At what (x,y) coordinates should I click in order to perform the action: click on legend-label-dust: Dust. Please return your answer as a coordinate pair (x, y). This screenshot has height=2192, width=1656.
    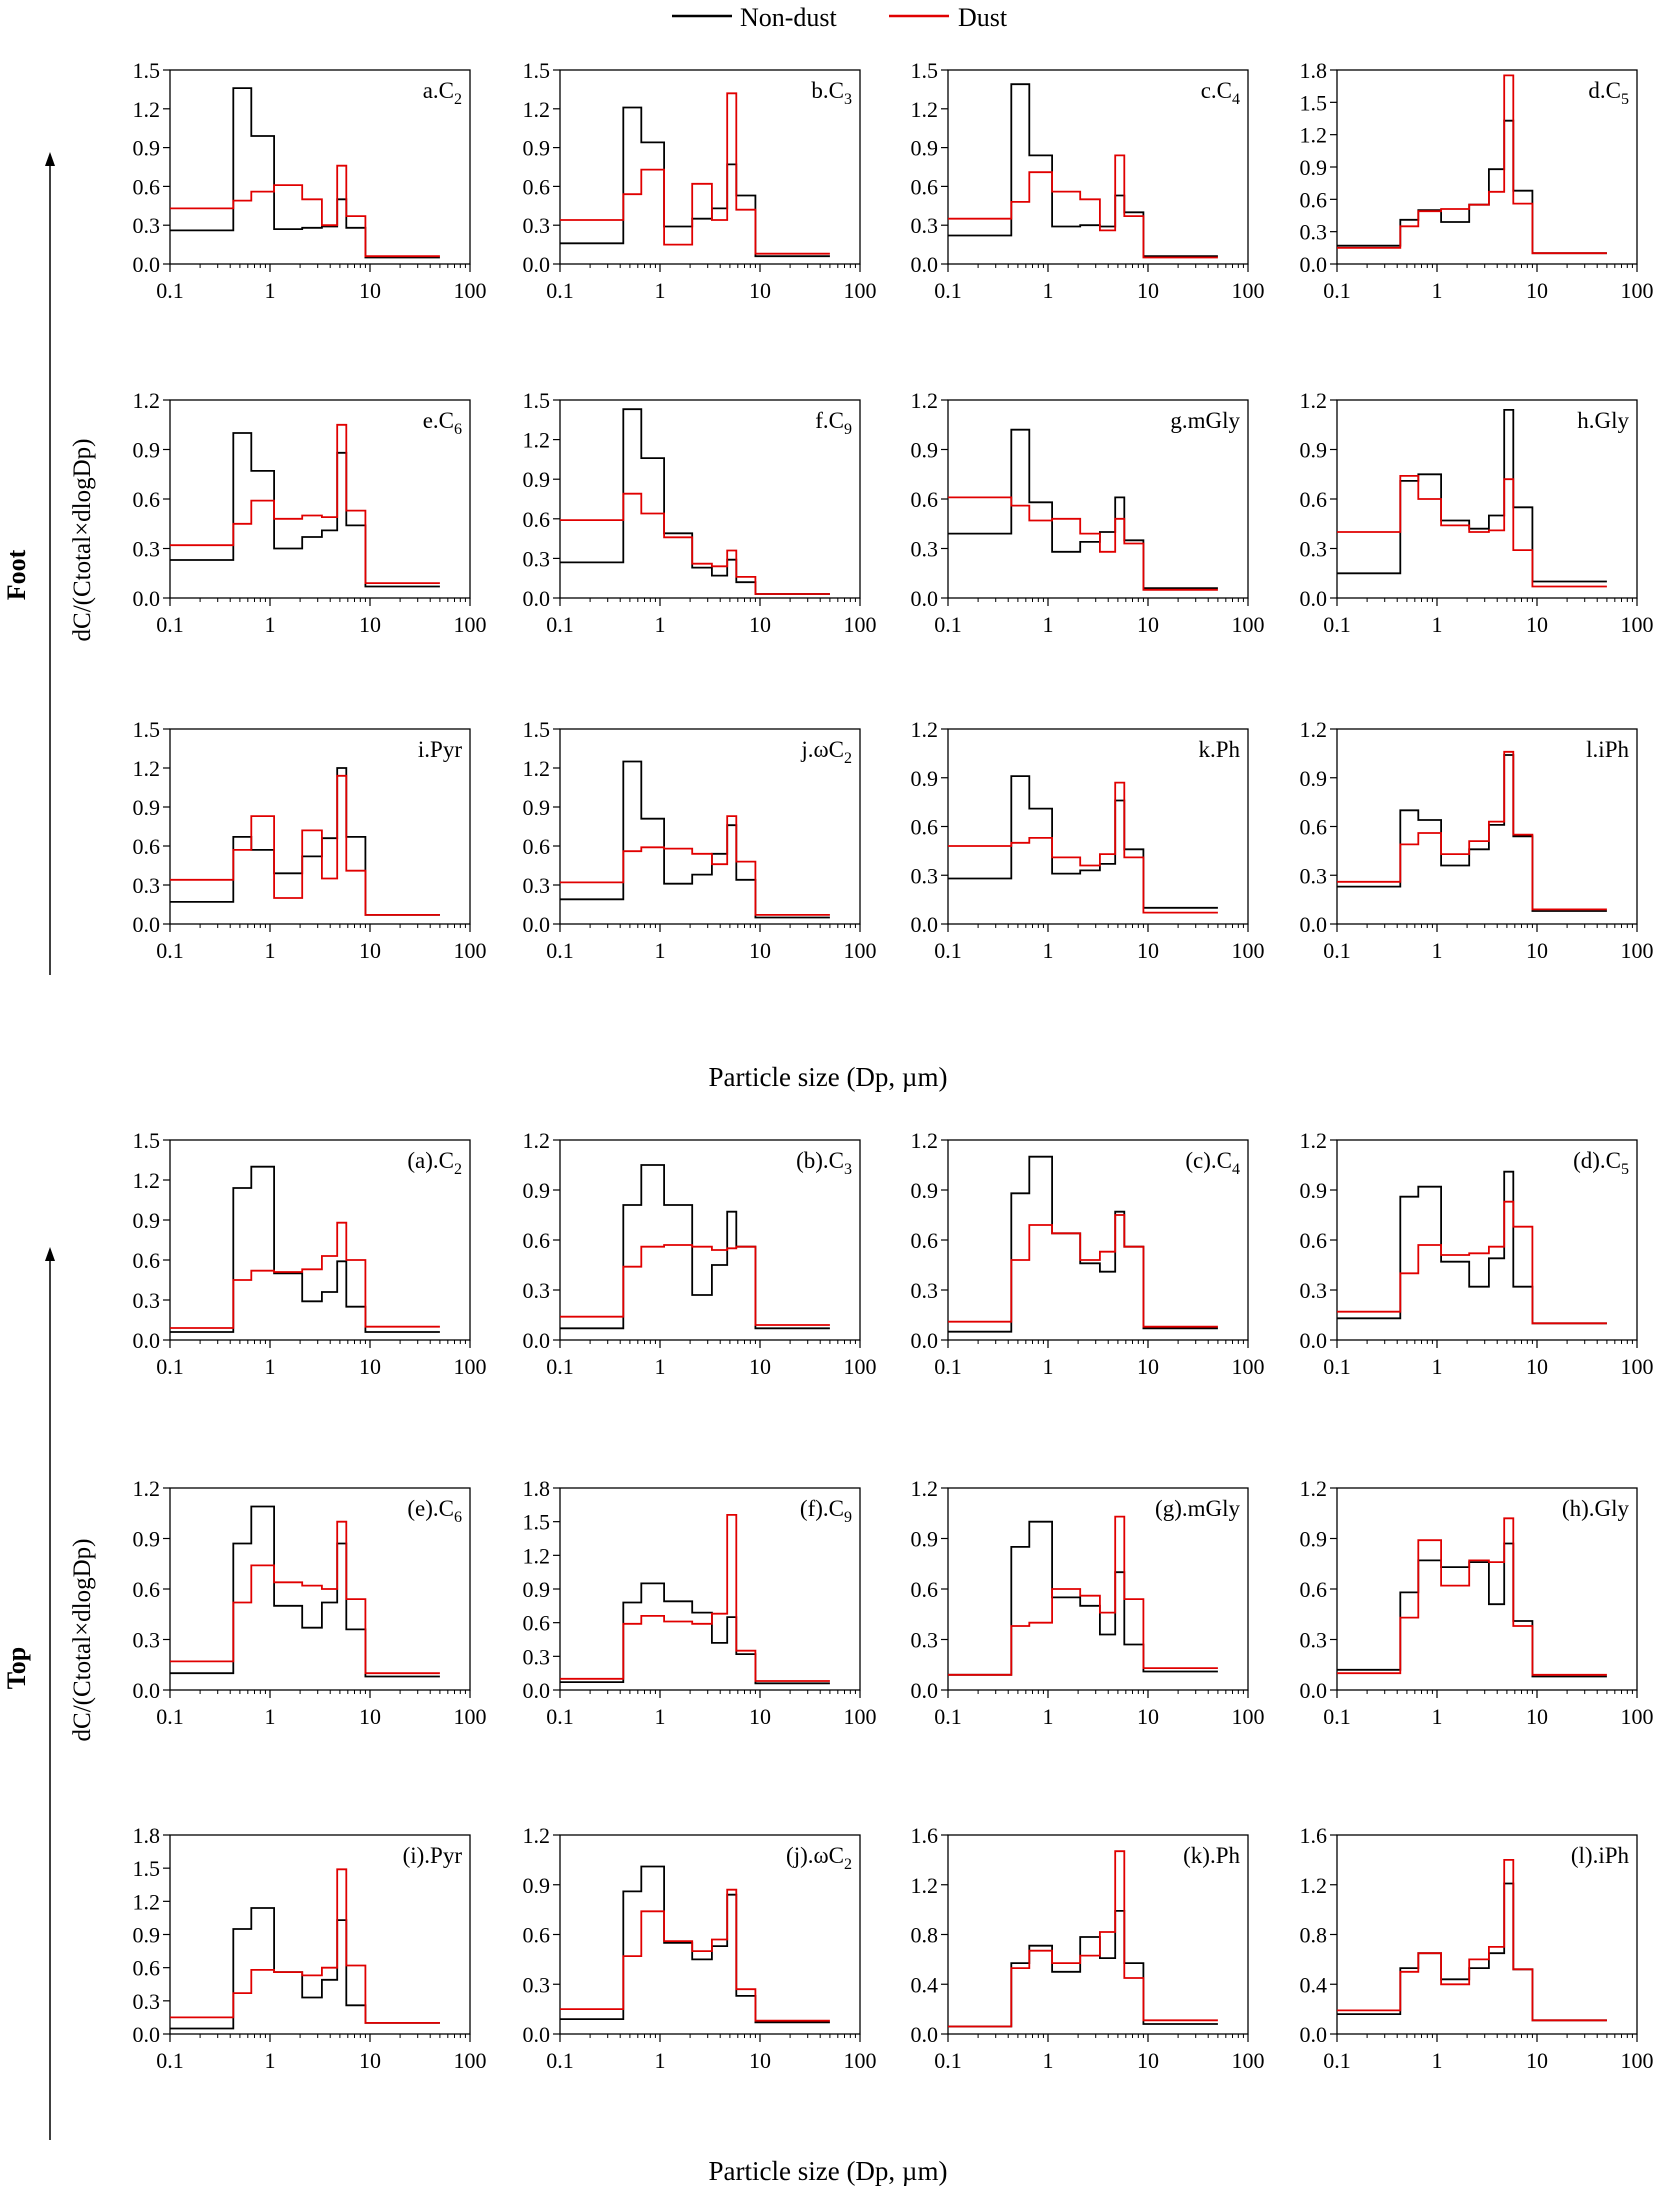
    Looking at the image, I should click on (983, 17).